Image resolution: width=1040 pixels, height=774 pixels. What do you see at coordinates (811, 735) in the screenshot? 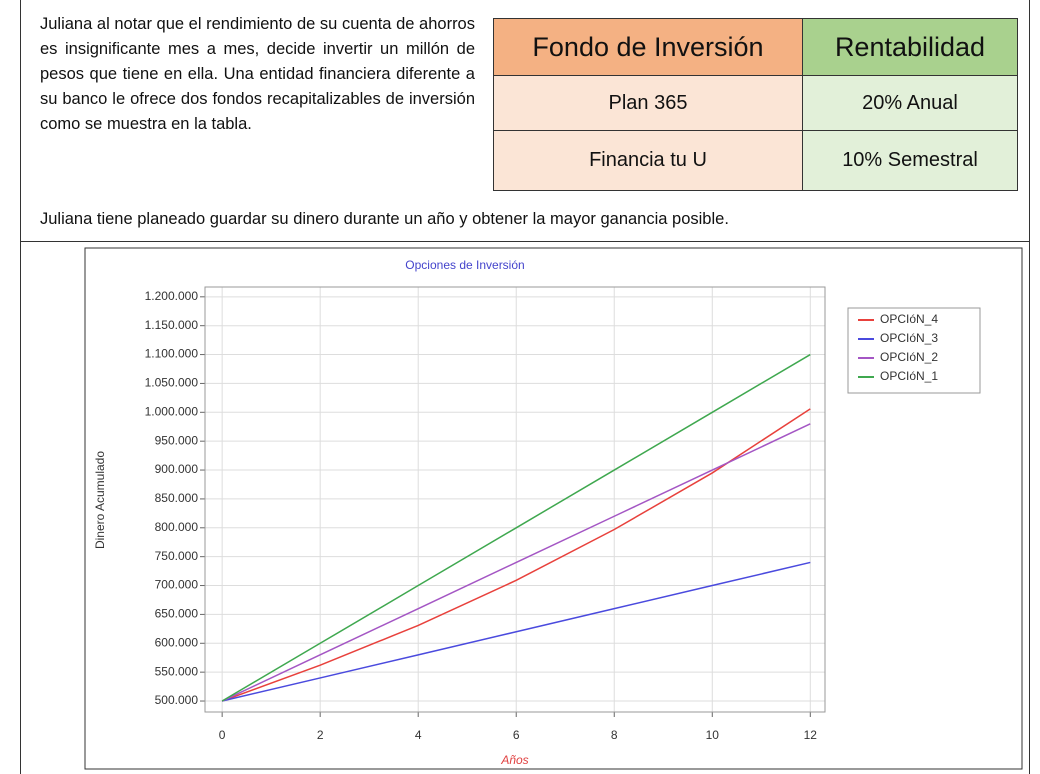
I see `x-tick-label: 12` at bounding box center [811, 735].